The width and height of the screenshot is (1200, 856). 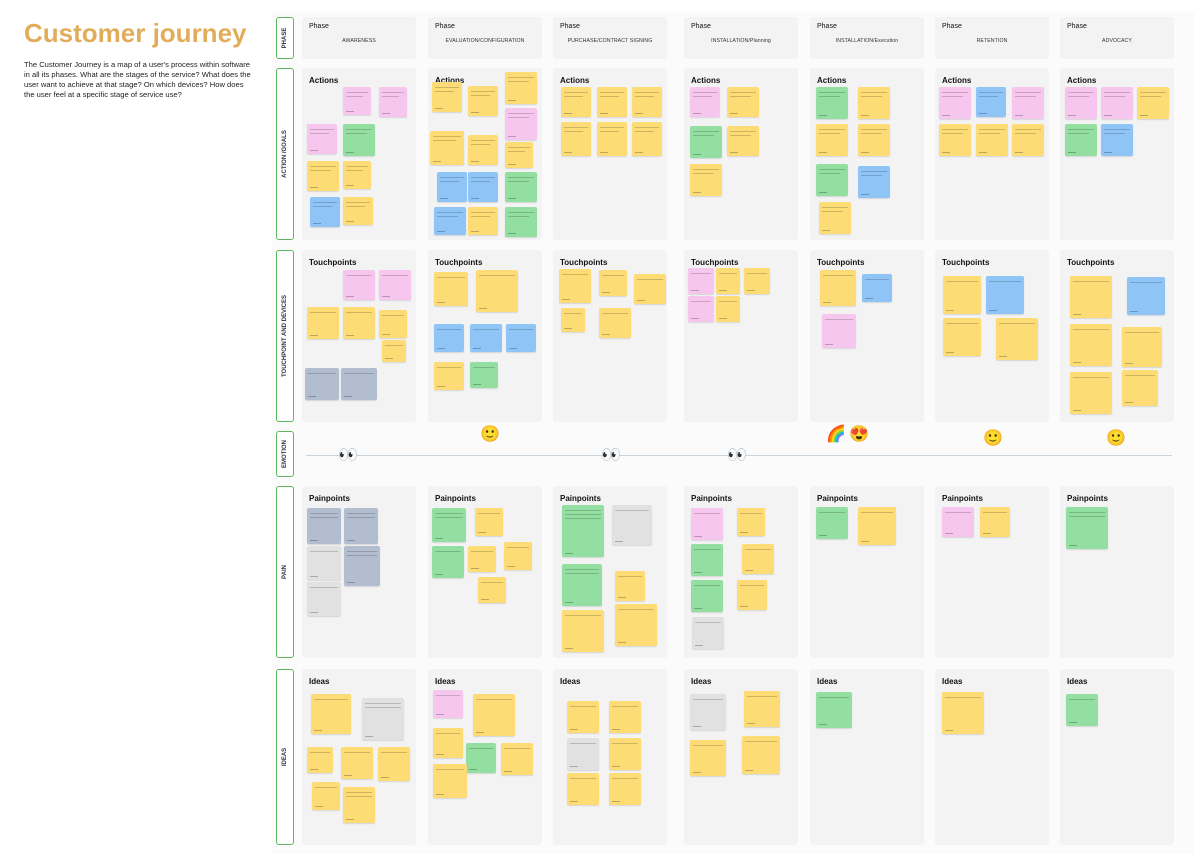 I want to click on phase-cell-purchase: Phase PURCHASE/CONTRACT SIGNING, so click(x=610, y=38).